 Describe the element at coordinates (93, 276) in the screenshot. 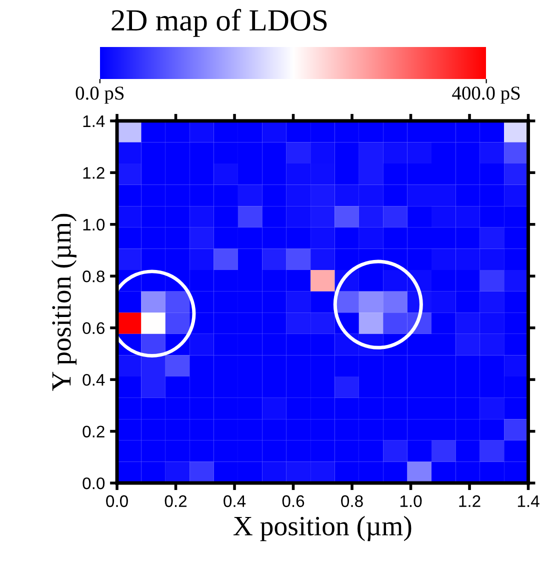

I see `y-tick-label: 0.8` at that location.